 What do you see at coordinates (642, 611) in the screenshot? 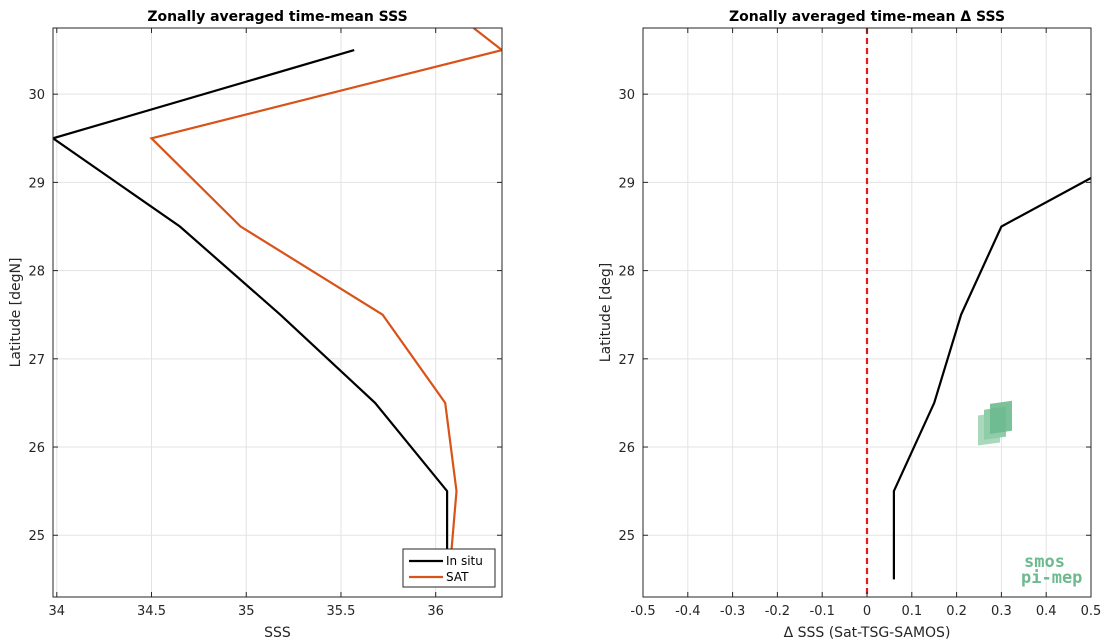
I see `x-tick-label: -0.5` at bounding box center [642, 611].